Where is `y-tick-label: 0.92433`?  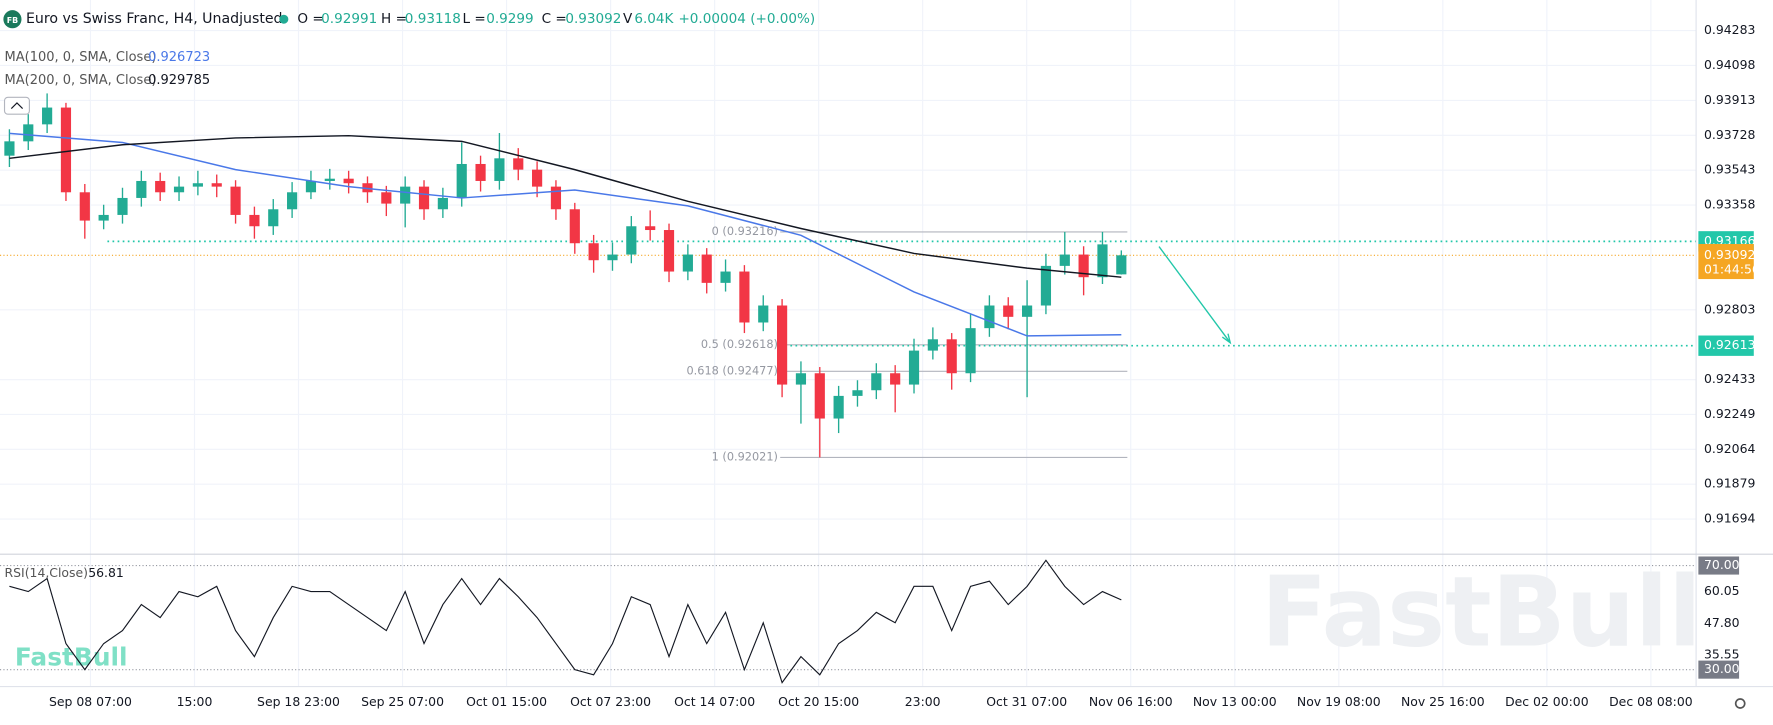
y-tick-label: 0.92433 is located at coordinates (1729, 378).